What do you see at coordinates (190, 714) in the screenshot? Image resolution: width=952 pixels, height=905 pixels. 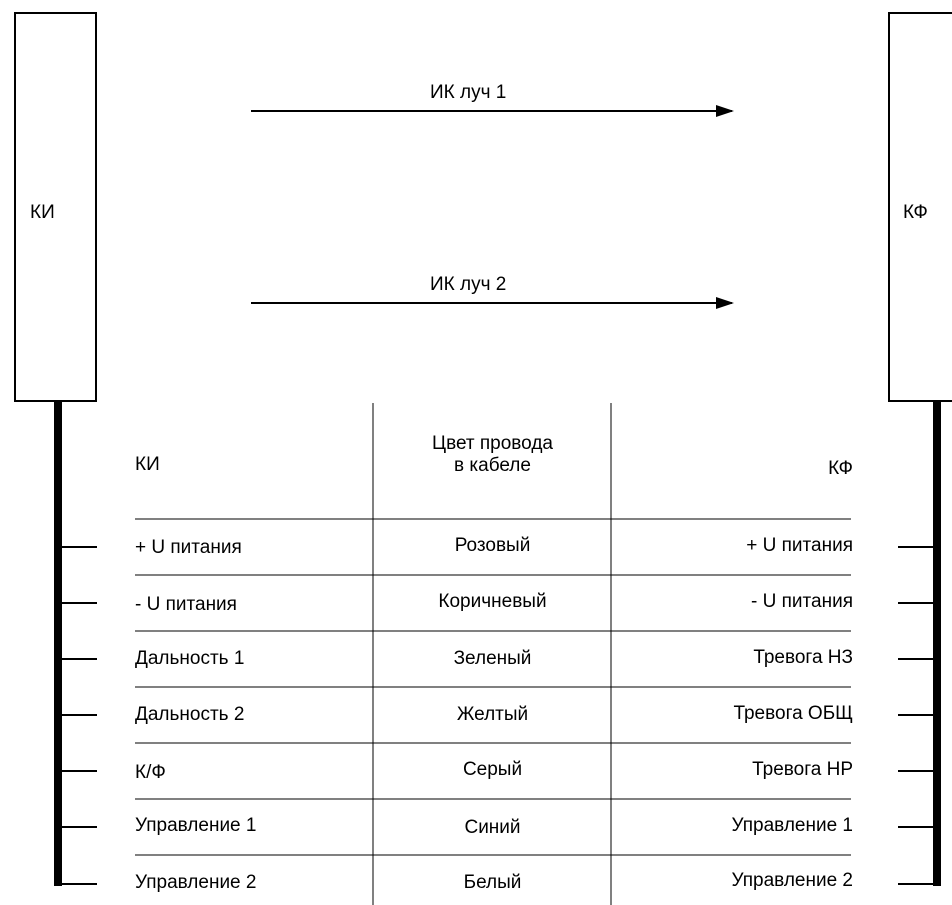 I see `ki-signal: Дальность 2` at bounding box center [190, 714].